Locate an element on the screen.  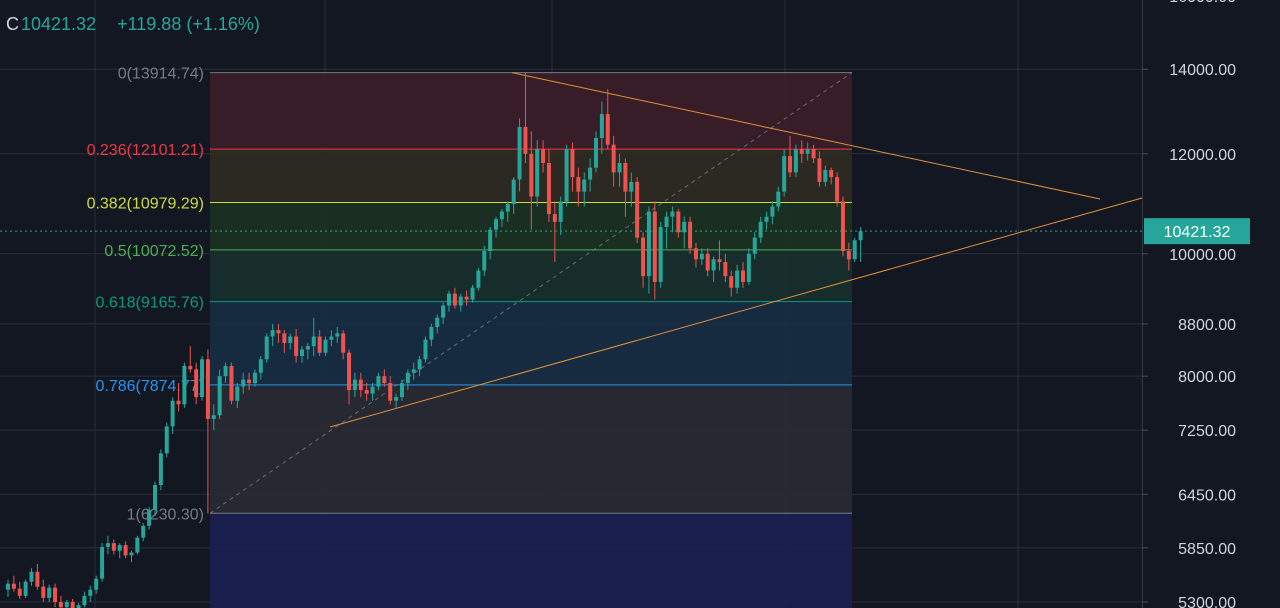
y-tick-label: 5850.00 is located at coordinates (1207, 549).